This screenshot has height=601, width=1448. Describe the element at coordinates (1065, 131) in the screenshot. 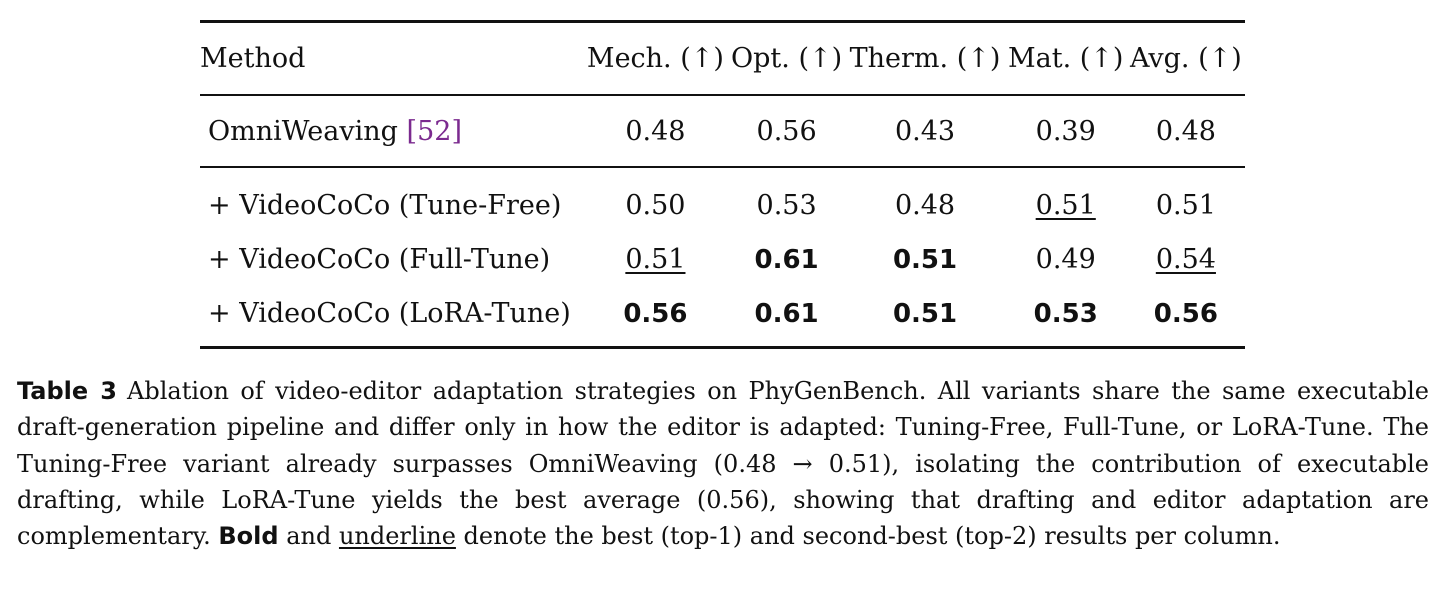

I see `baseline-mat: 0.39` at that location.